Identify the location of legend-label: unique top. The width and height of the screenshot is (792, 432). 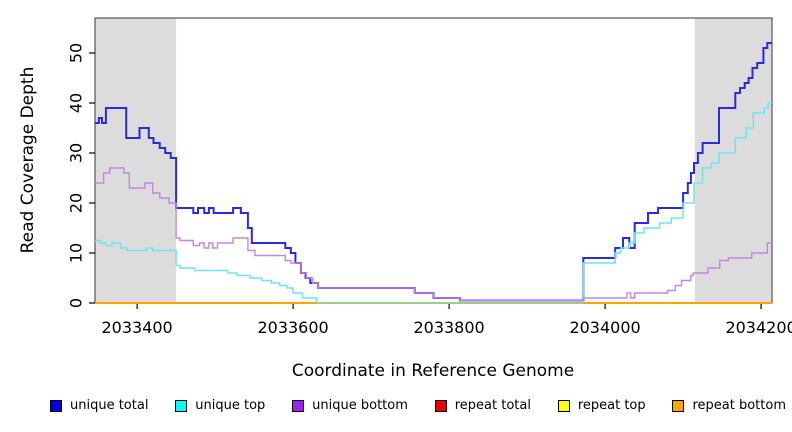
(230, 405).